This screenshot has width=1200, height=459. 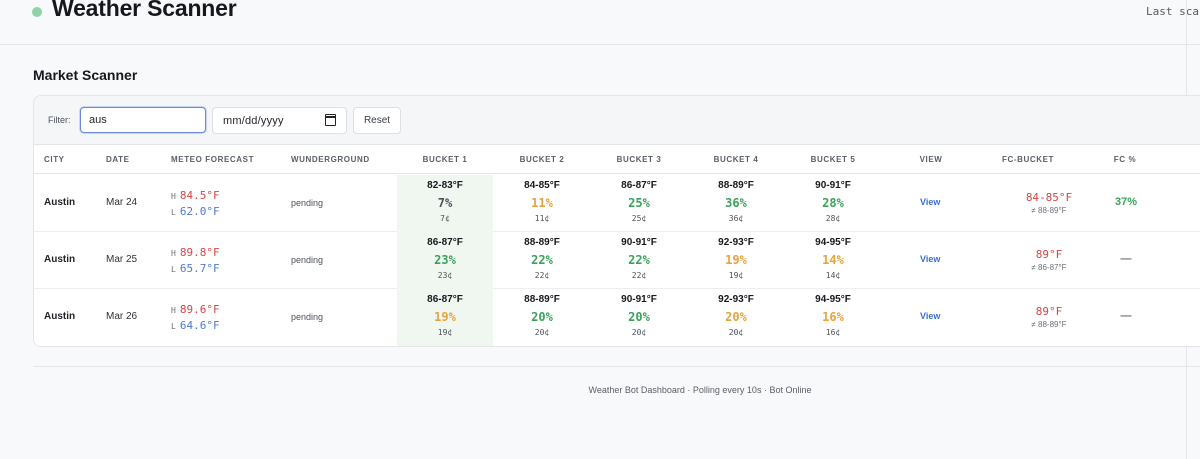 I want to click on date-placeholder: mm/dd/yyyy, so click(x=253, y=121).